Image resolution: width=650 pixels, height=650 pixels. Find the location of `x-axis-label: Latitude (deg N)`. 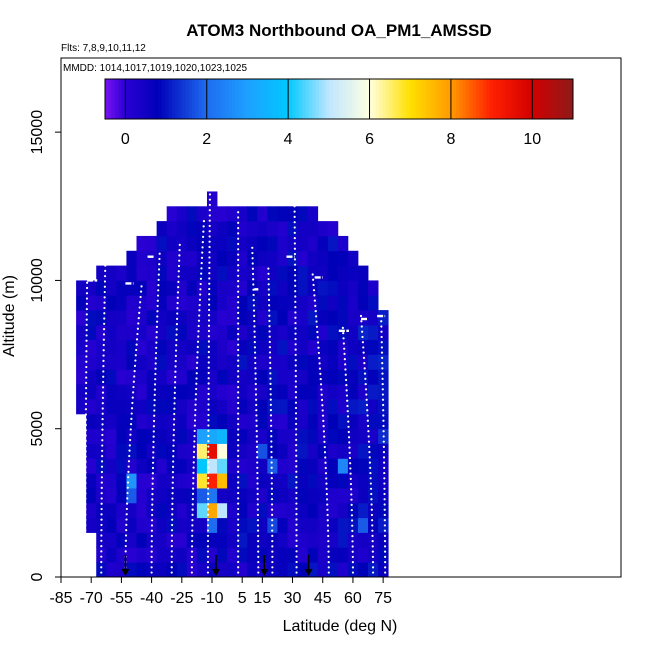

x-axis-label: Latitude (deg N) is located at coordinates (340, 626).